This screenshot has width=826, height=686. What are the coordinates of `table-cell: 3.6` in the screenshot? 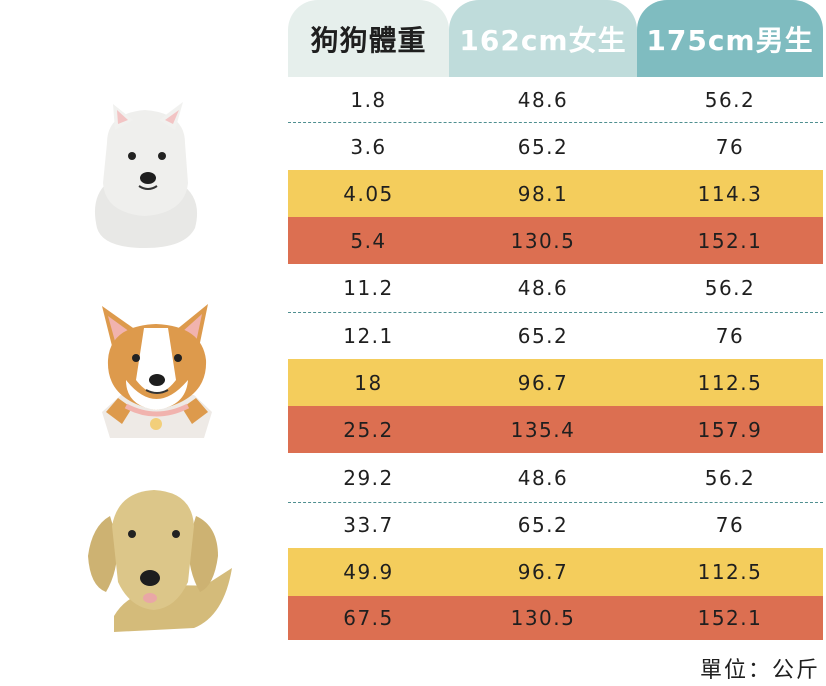 It's located at (368, 146).